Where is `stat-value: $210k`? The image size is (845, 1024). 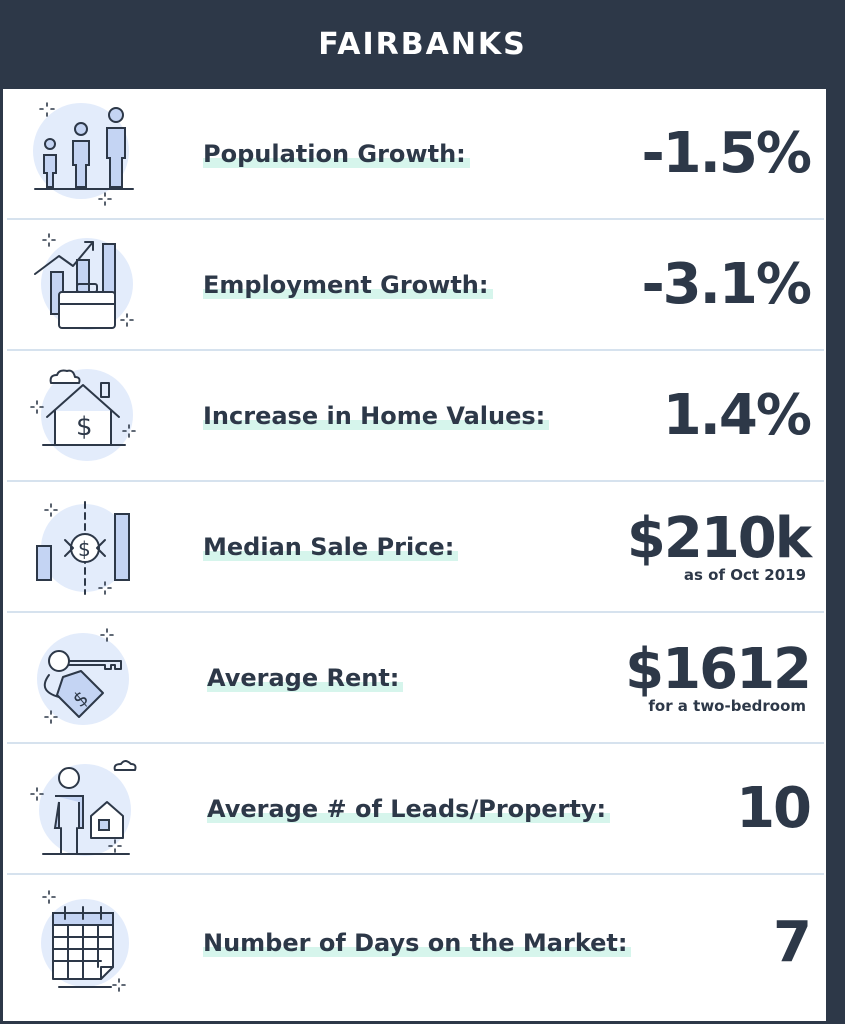 stat-value: $210k is located at coordinates (719, 538).